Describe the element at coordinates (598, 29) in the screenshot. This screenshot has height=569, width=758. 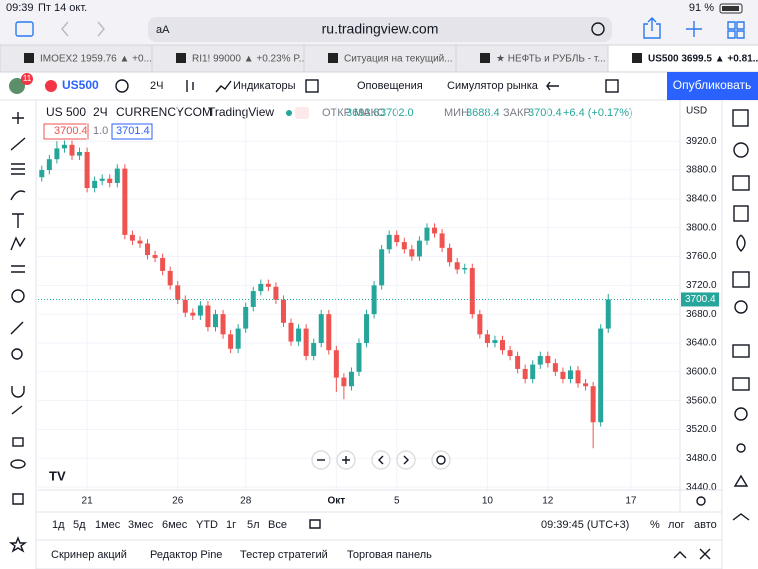
I see `reload` at that location.